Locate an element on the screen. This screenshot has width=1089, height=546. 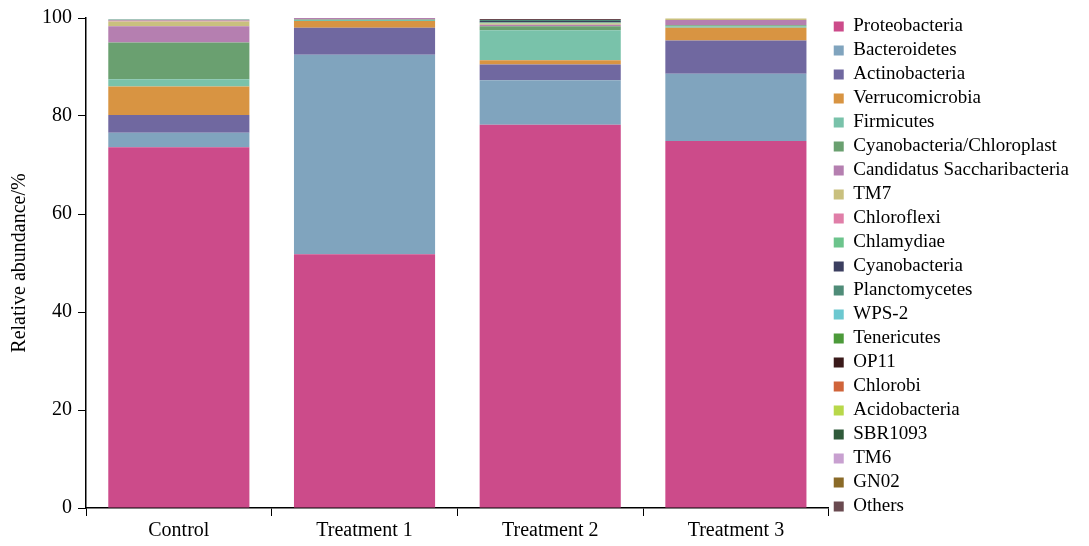
legend-label: Candidatus Saccharibacteria is located at coordinates (961, 169).